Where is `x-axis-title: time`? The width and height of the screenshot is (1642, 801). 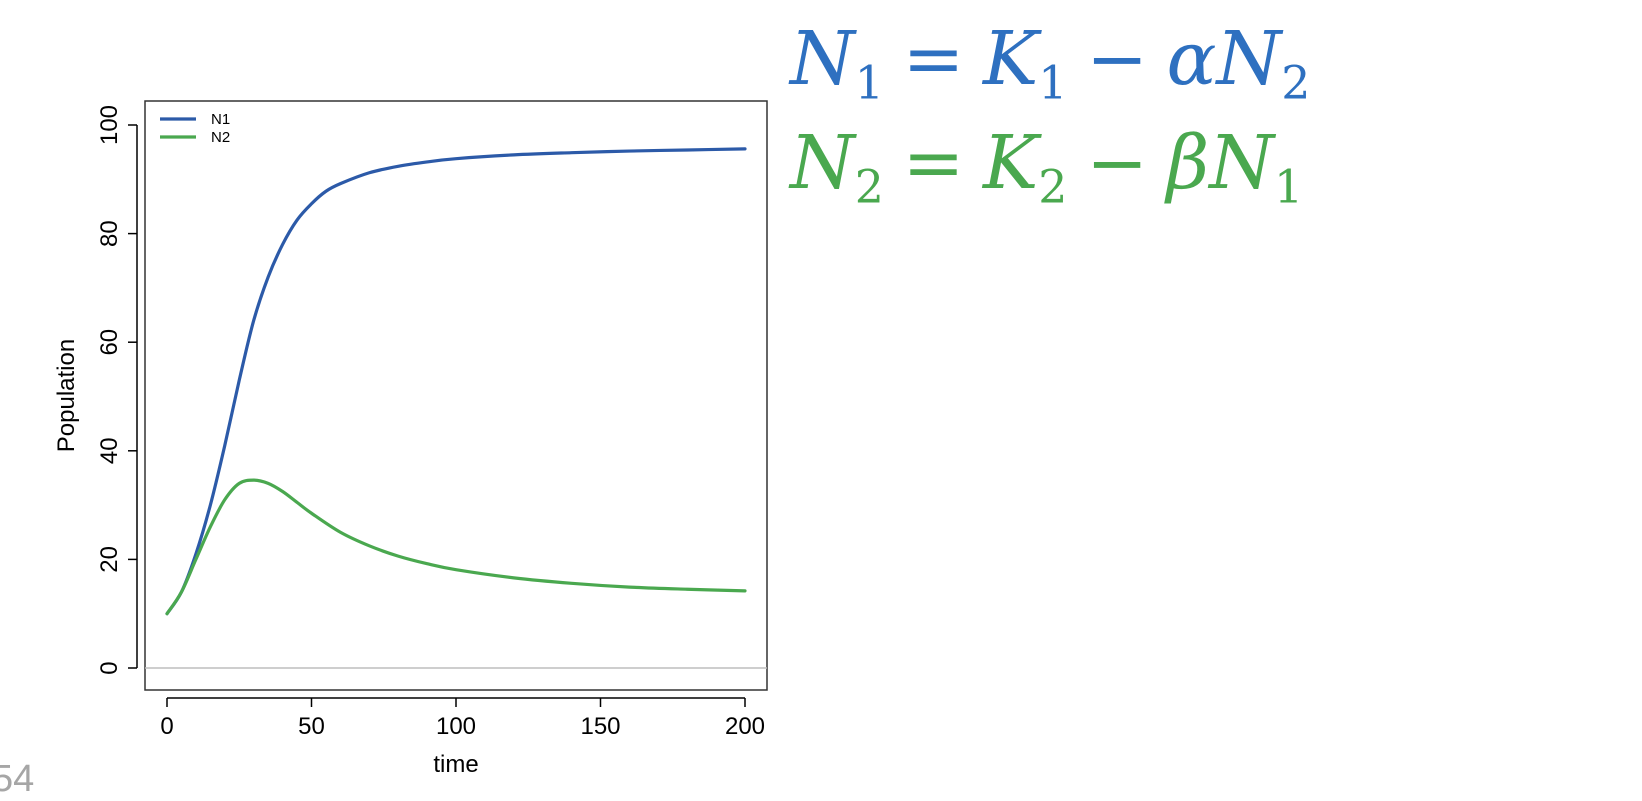 x-axis-title: time is located at coordinates (455, 764).